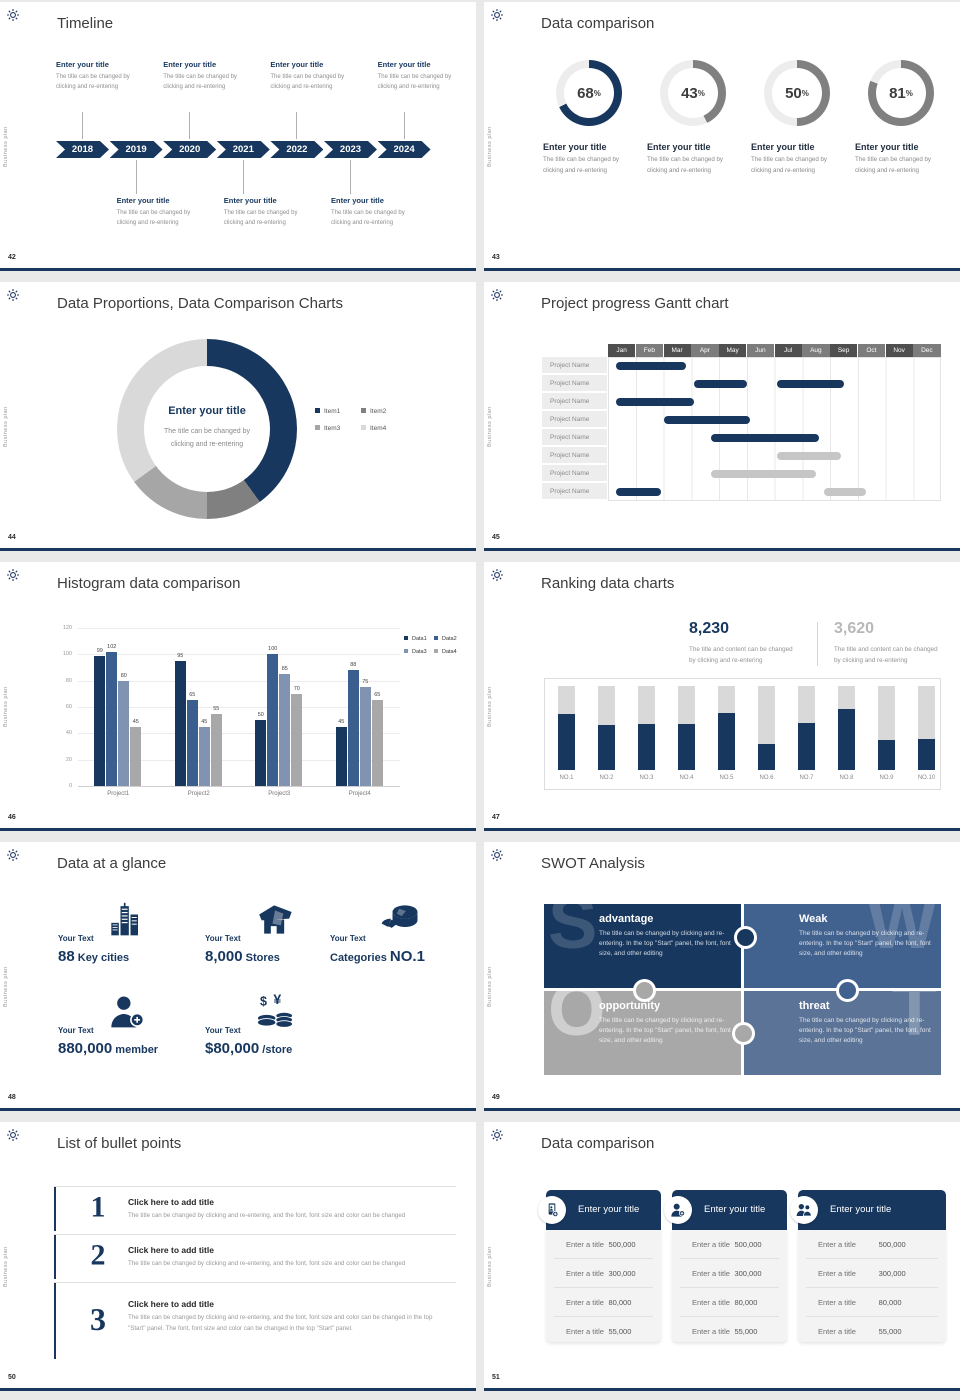  Describe the element at coordinates (98, 1207) in the screenshot. I see `bullet-number: 1` at that location.